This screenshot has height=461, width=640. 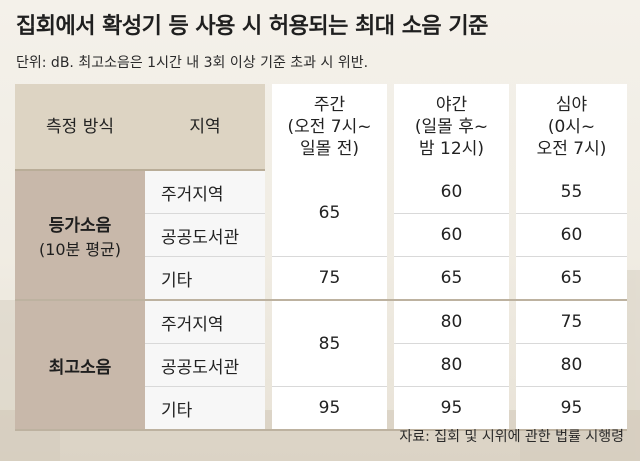 I want to click on value-night: 65, so click(x=571, y=278).